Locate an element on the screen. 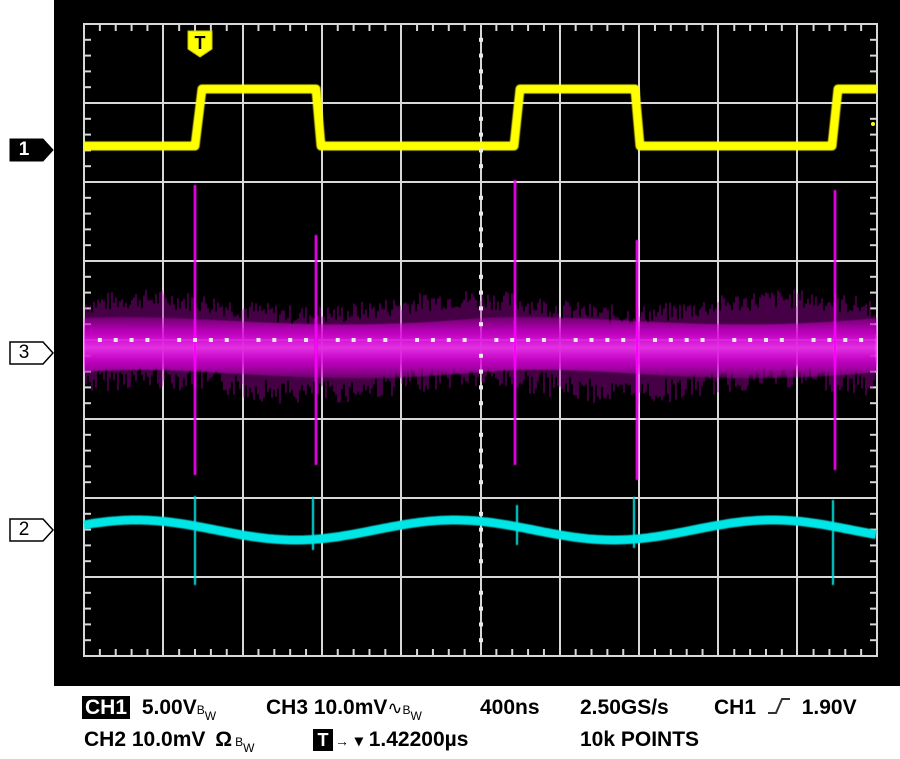  ch1-settings: CH1 5.00VBW is located at coordinates (149, 709).